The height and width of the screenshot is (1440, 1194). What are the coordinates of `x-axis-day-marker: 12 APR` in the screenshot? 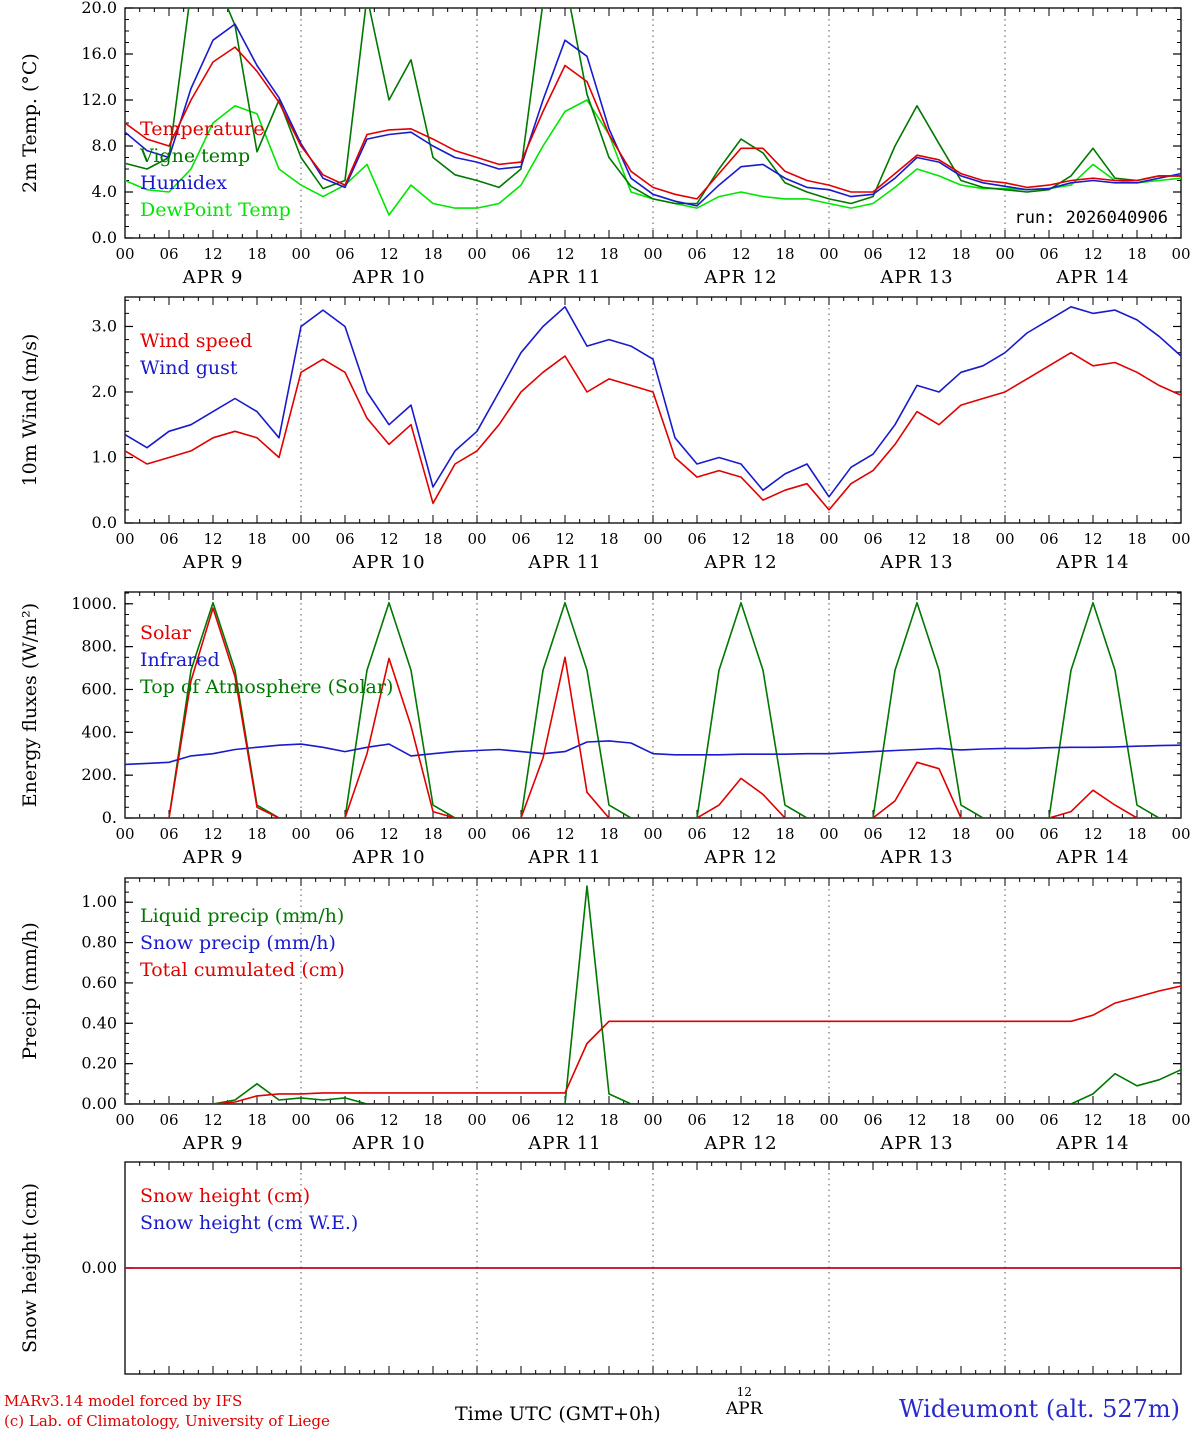 It's located at (744, 1402).